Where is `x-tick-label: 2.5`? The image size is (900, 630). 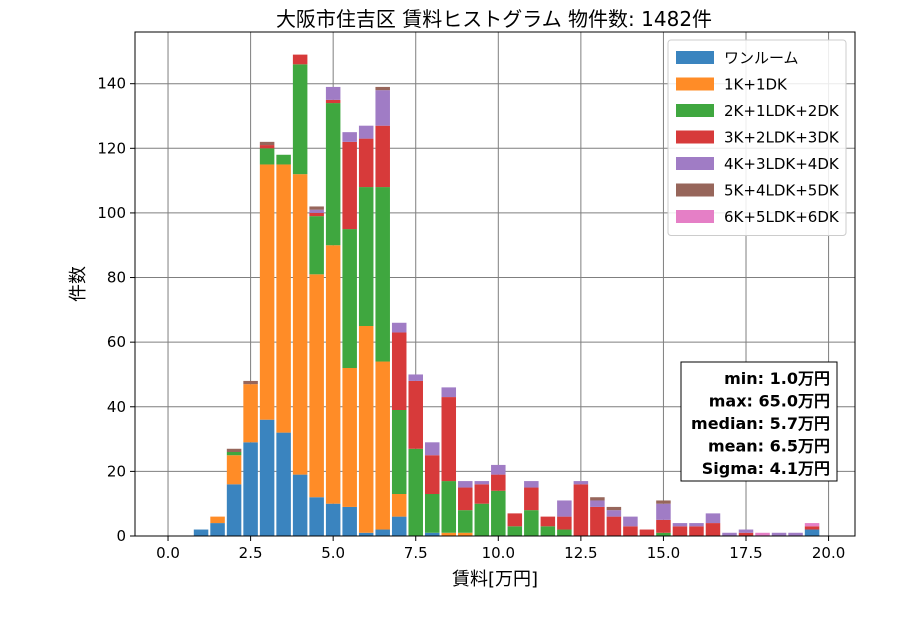 x-tick-label: 2.5 is located at coordinates (251, 553).